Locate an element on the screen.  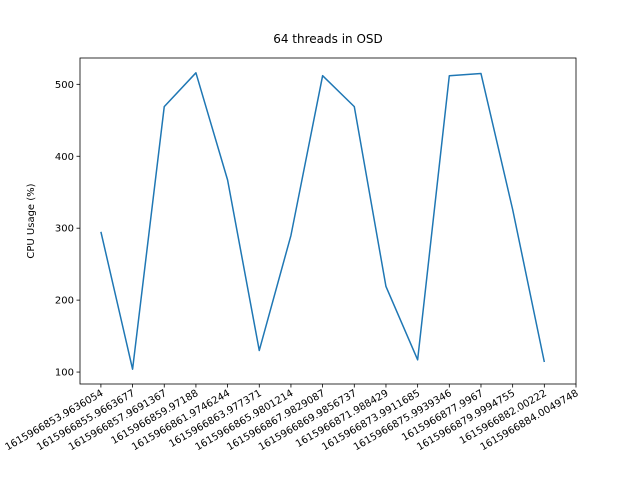
y-tick-label: 200 is located at coordinates (64, 301).